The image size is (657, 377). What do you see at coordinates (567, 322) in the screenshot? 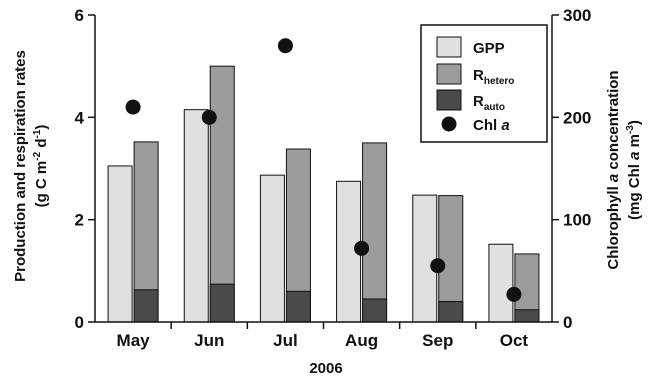
I see `y-right-tick-label: 0` at bounding box center [567, 322].